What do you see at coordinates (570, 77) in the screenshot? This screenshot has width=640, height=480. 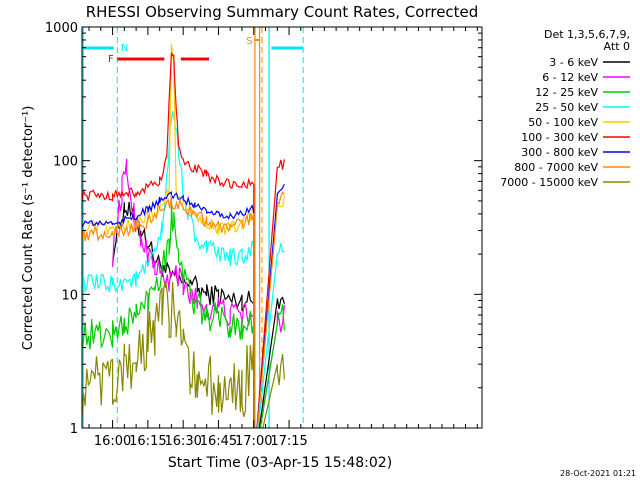 I see `legend-item-label: 6 - 12 keV` at bounding box center [570, 77].